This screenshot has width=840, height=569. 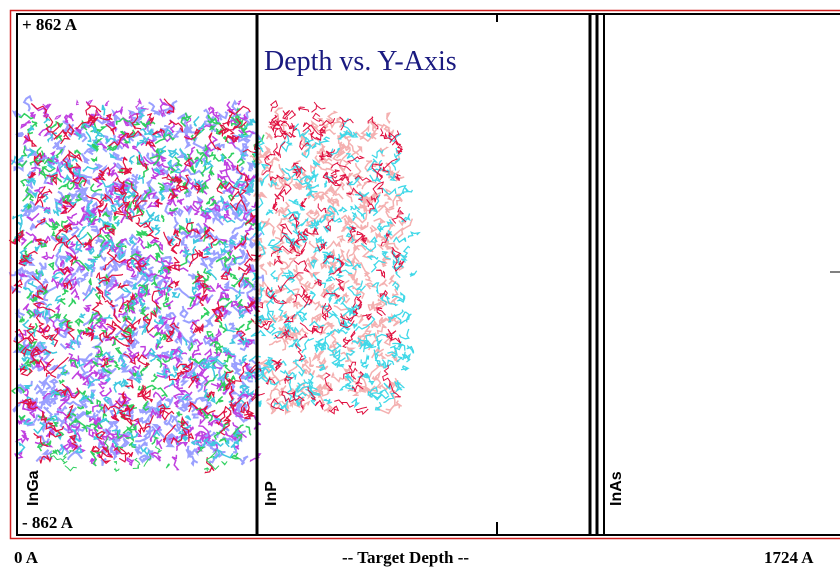 What do you see at coordinates (616, 488) in the screenshot?
I see `layer-label: InAs` at bounding box center [616, 488].